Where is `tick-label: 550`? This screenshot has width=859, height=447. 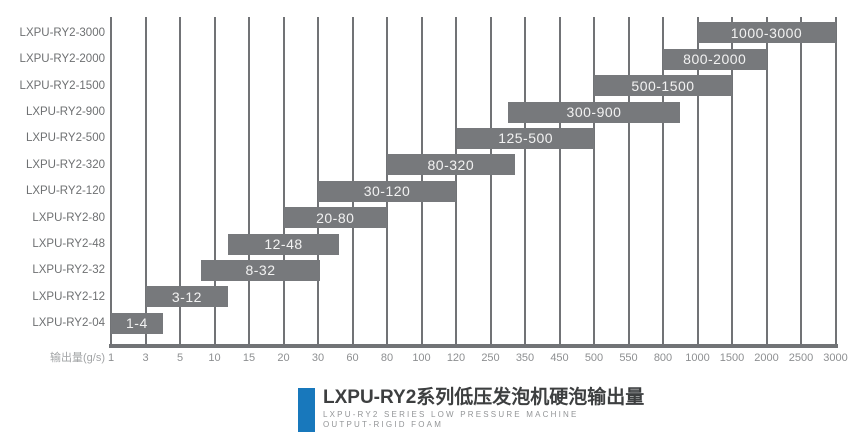
tick-label: 550 is located at coordinates (628, 358).